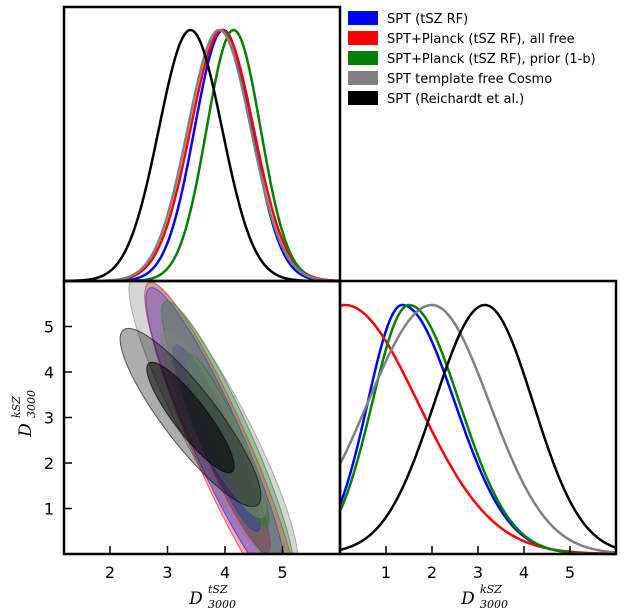 The width and height of the screenshot is (632, 615). I want to click on y-axis-label-ksz-sup: kSZ, so click(16, 407).